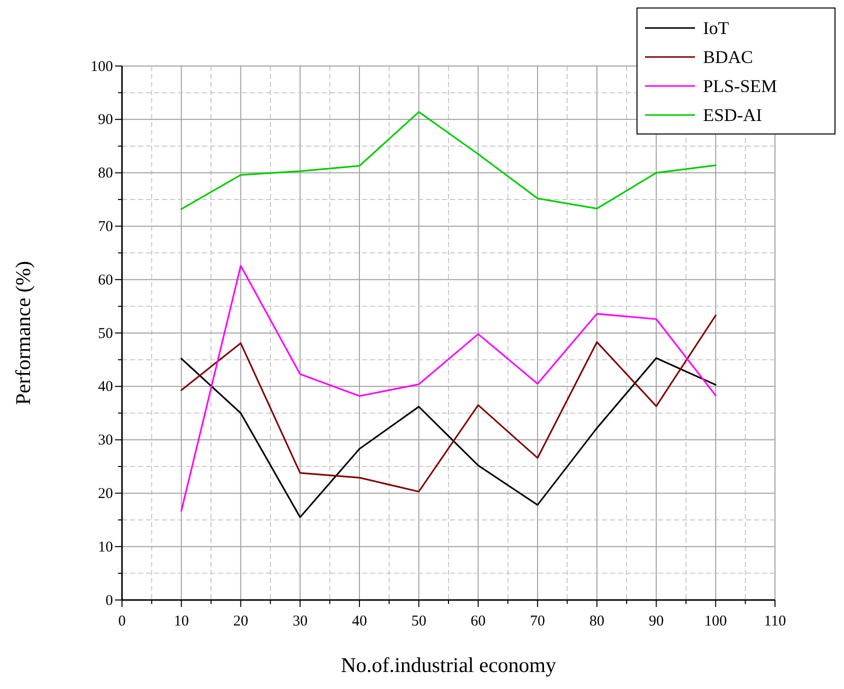 Image resolution: width=844 pixels, height=689 pixels. I want to click on legend-label: PLS-SEM, so click(740, 86).